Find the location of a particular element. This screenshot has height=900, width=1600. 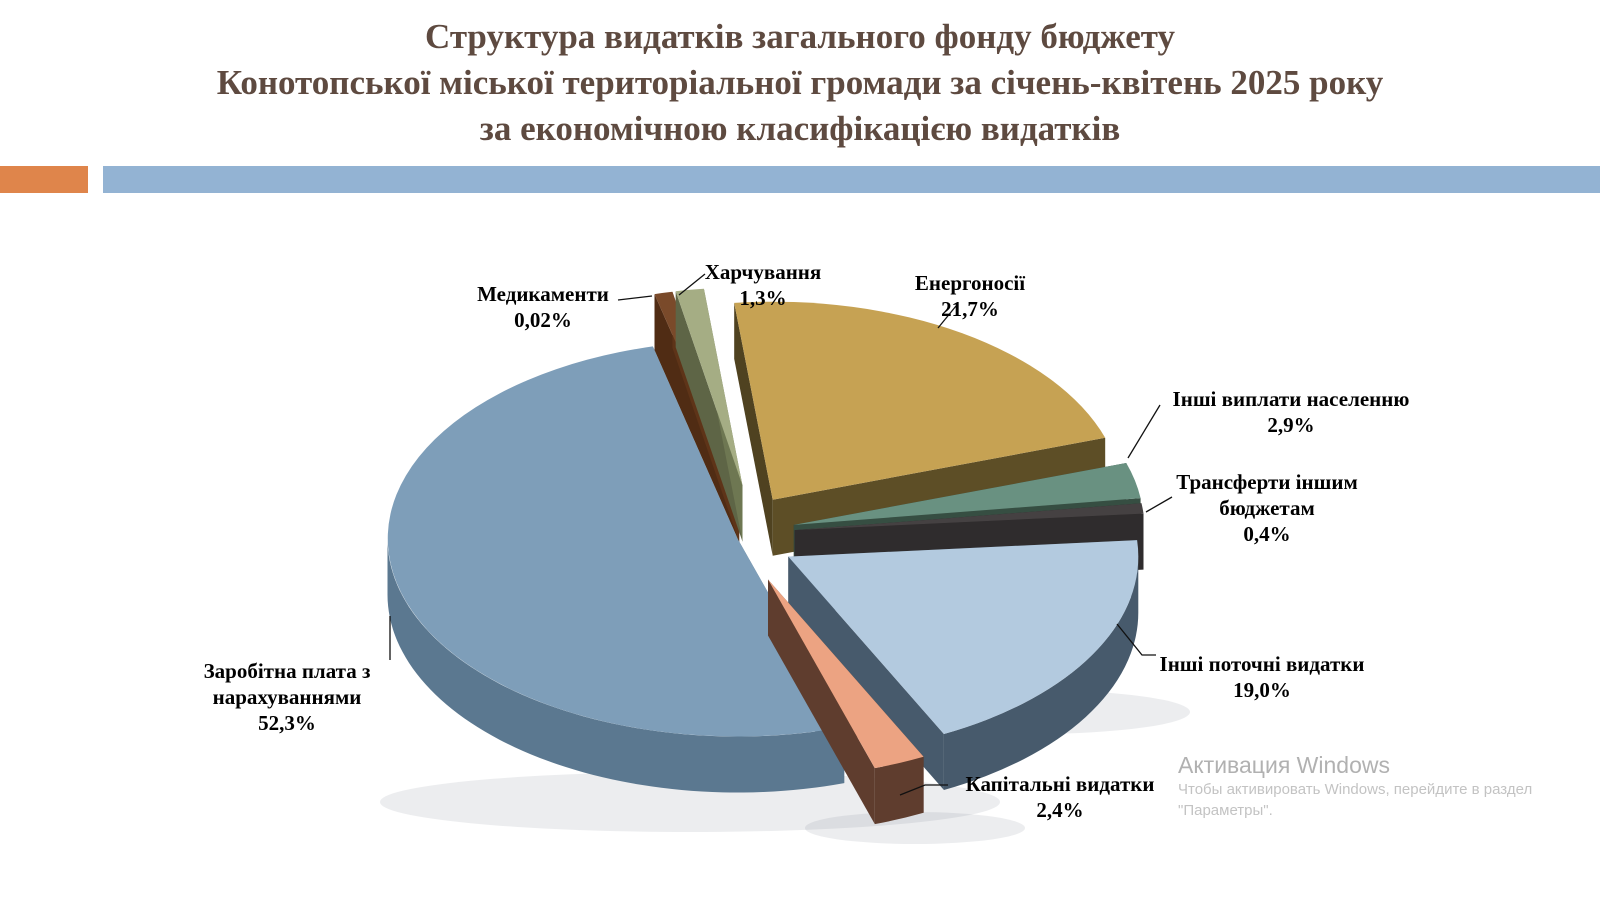

slice-label-name: Заробітна плата з нарахуваннями is located at coordinates (287, 684).